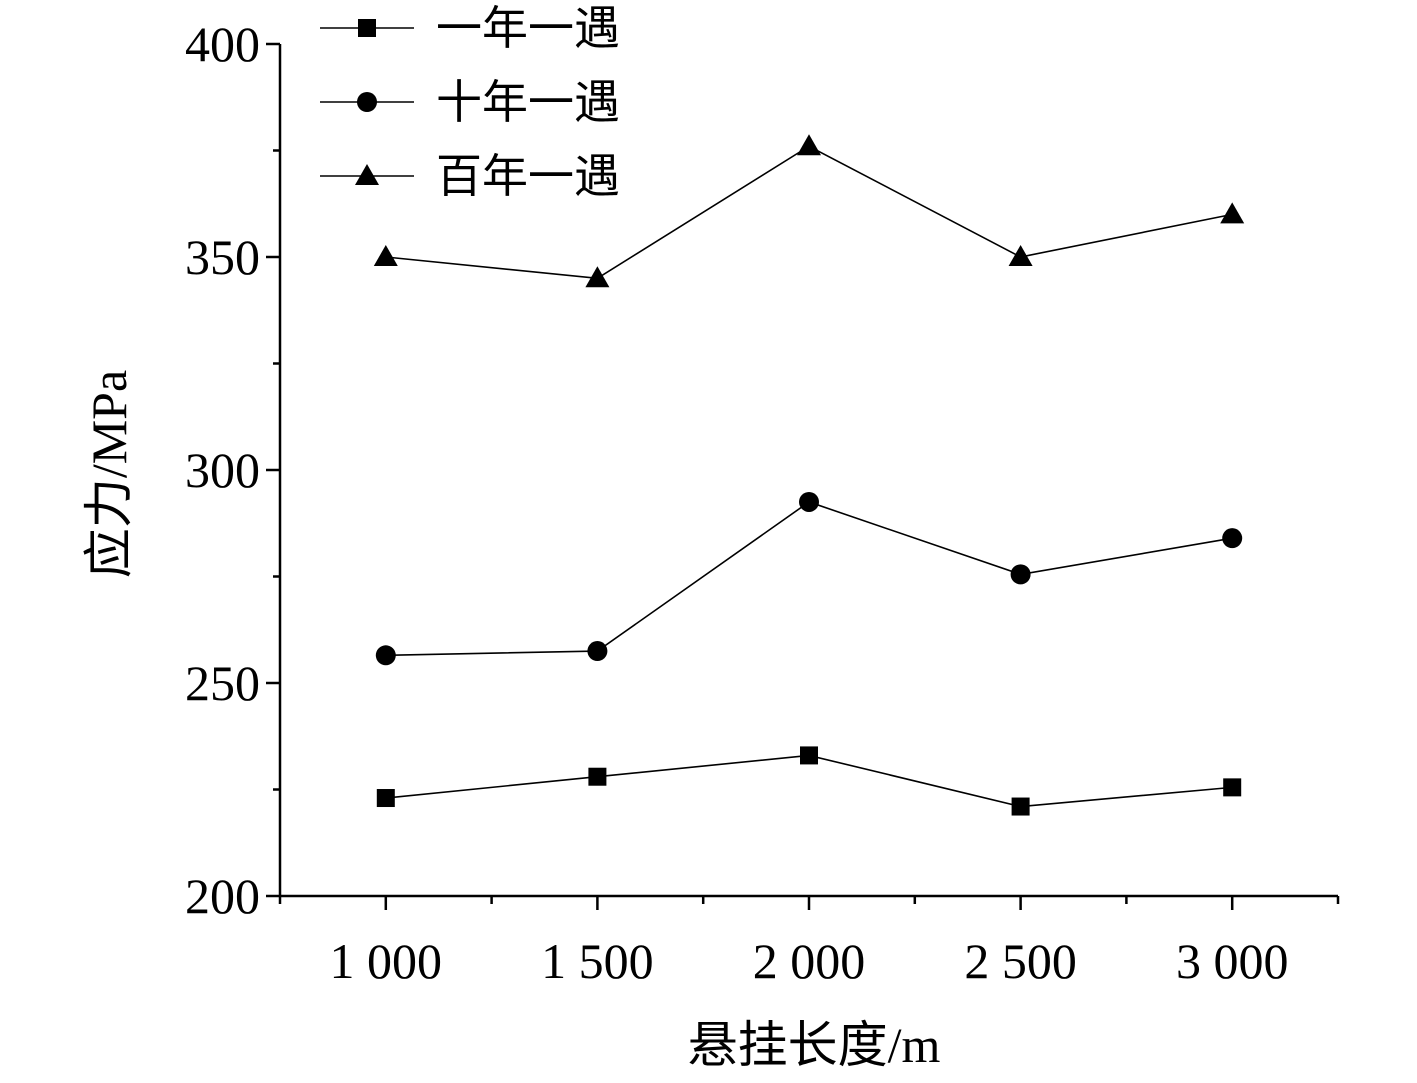 This screenshot has height=1083, width=1417. I want to click on series-line, so click(809, 579).